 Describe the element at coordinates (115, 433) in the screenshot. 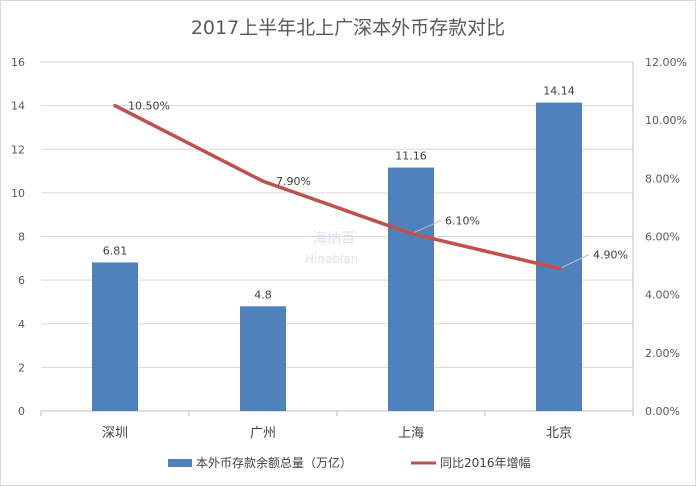

I see `x-tick-label: 深圳` at that location.